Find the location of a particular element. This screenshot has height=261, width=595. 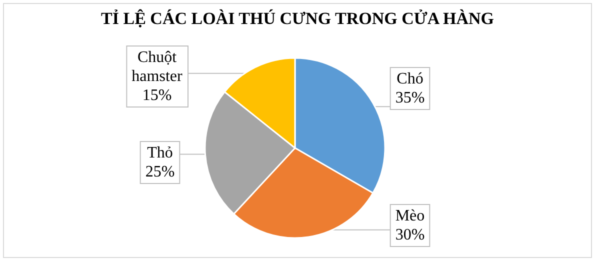

data-label: 35% is located at coordinates (410, 98).